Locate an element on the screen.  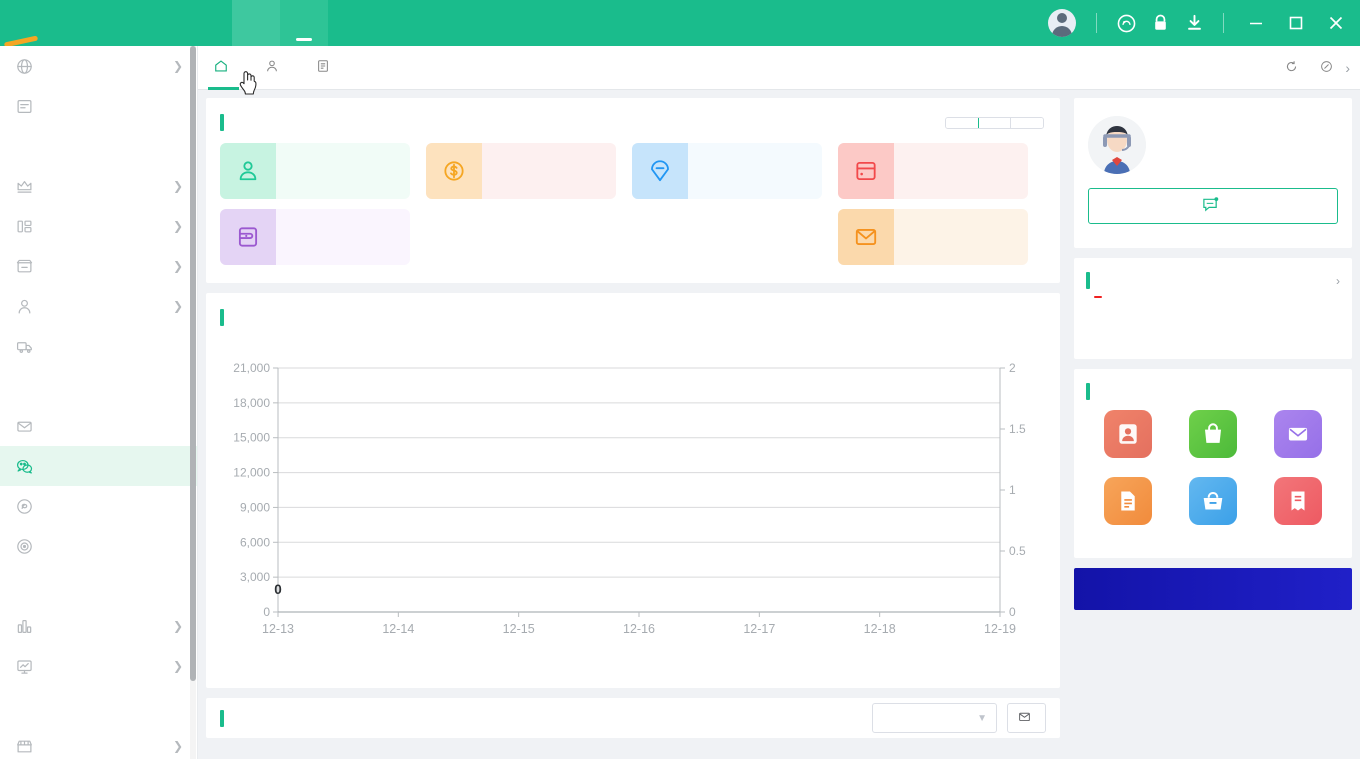
page-action-button: › is located at coordinates (1335, 68).